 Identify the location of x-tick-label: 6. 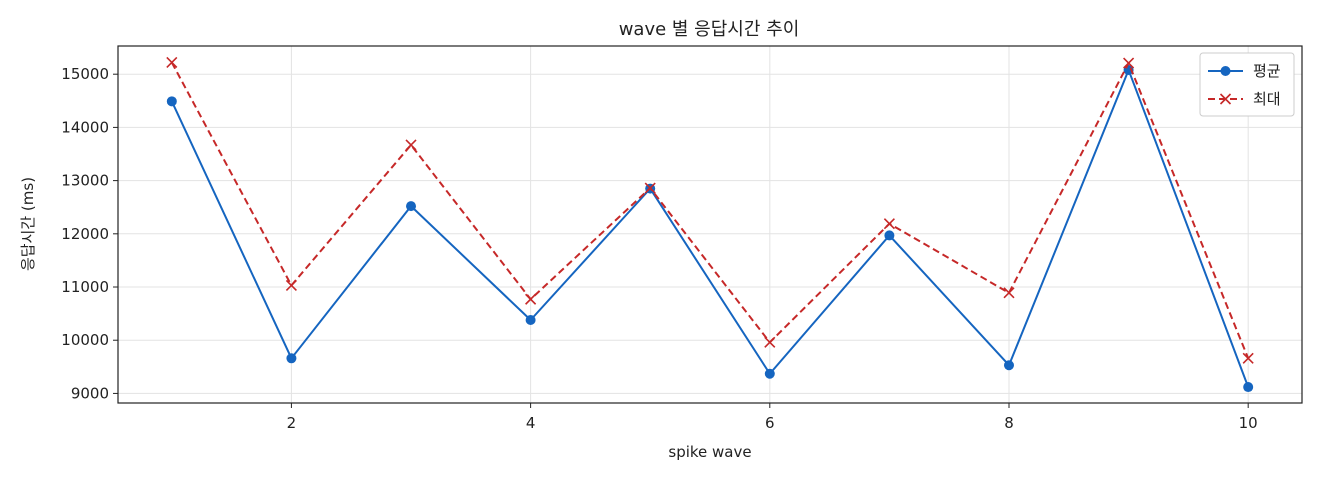
(770, 423).